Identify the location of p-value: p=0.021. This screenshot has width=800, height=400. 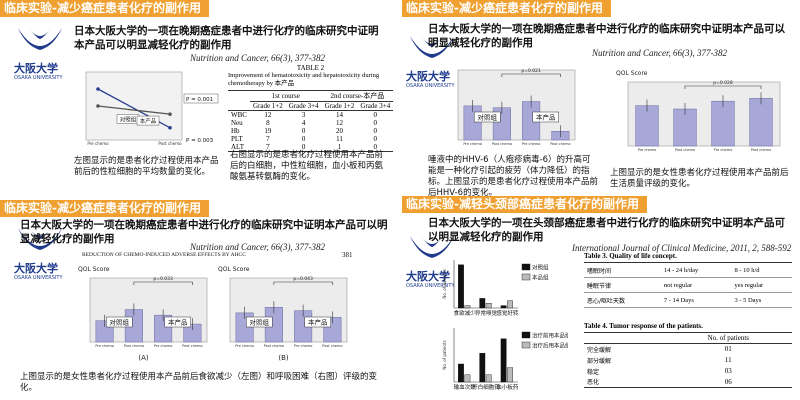
(531, 71).